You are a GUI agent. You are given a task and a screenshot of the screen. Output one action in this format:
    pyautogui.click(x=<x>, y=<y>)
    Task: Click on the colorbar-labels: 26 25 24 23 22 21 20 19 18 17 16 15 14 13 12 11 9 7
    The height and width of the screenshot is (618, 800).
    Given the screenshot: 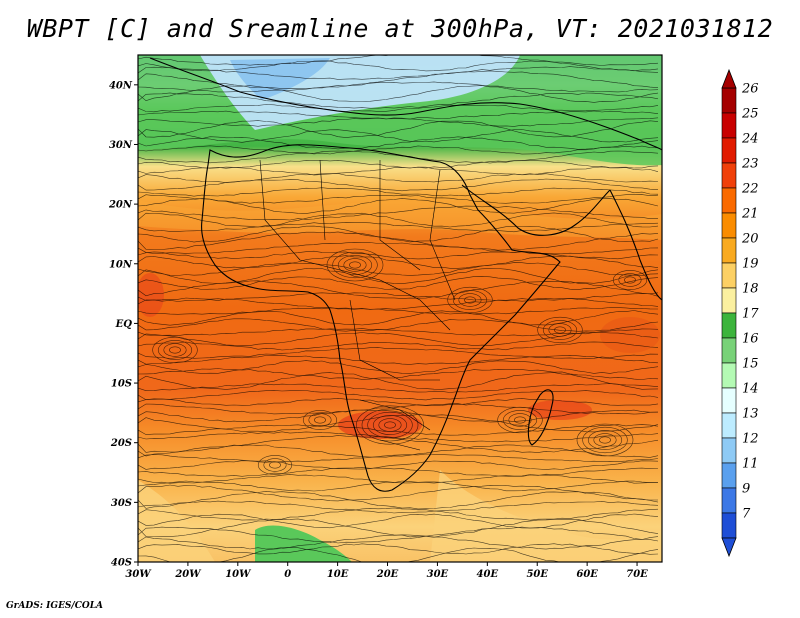 What is the action you would take?
    pyautogui.click(x=750, y=302)
    